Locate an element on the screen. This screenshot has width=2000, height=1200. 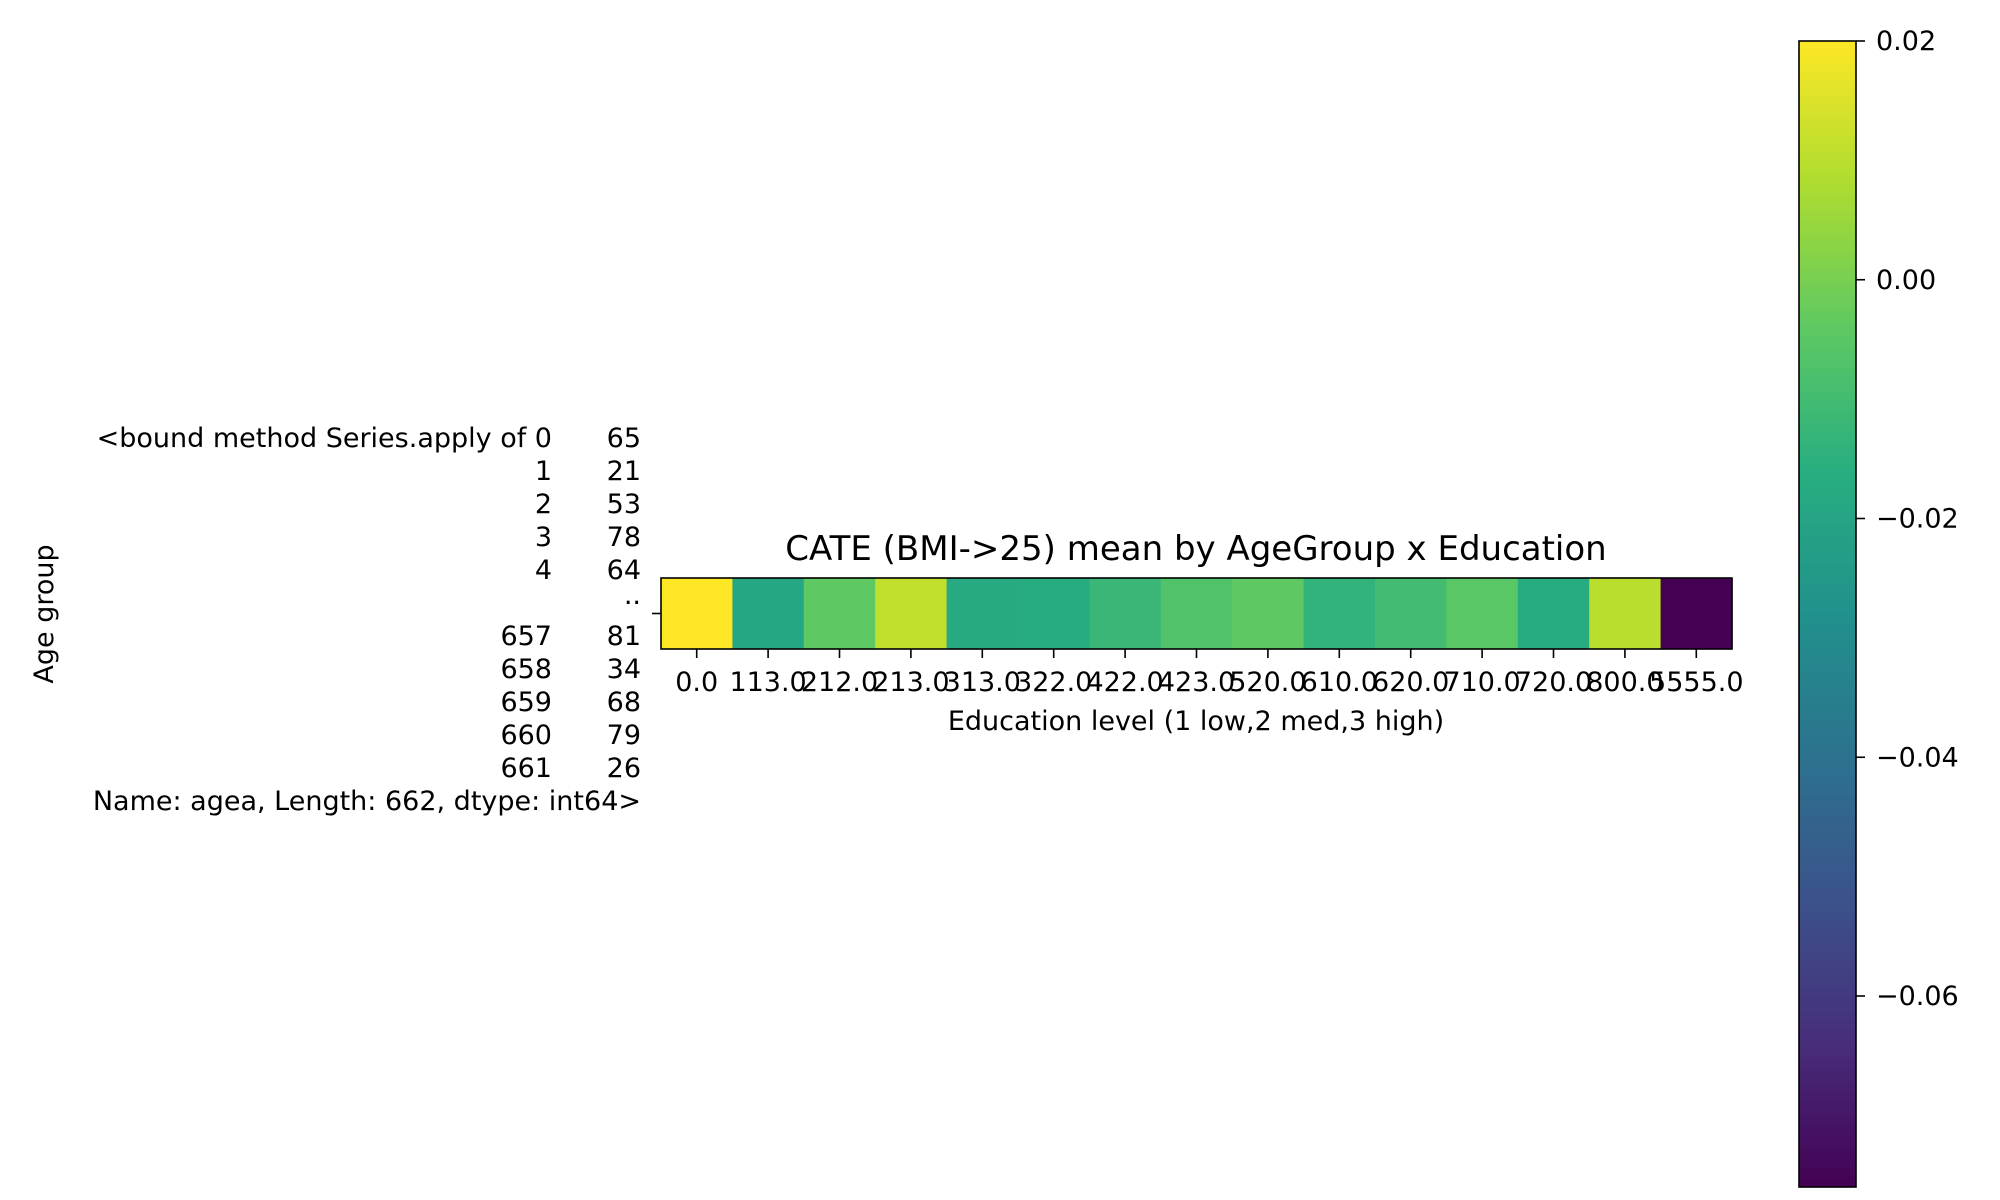
heatmap-cells is located at coordinates (1197, 613).